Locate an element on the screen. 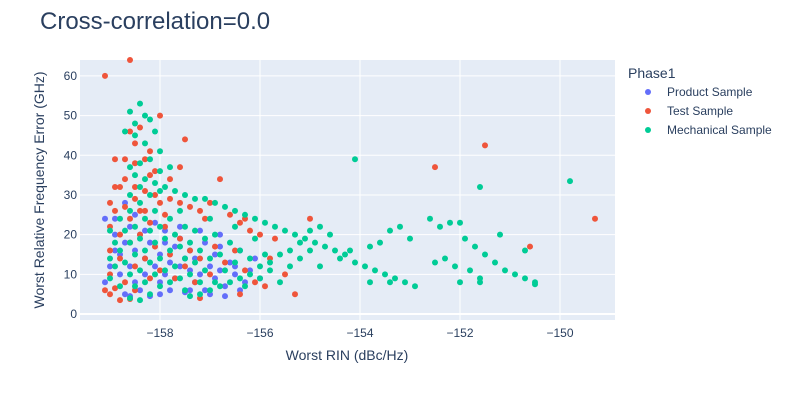 The width and height of the screenshot is (800, 400). y-tick-label: 60 is located at coordinates (71, 76).